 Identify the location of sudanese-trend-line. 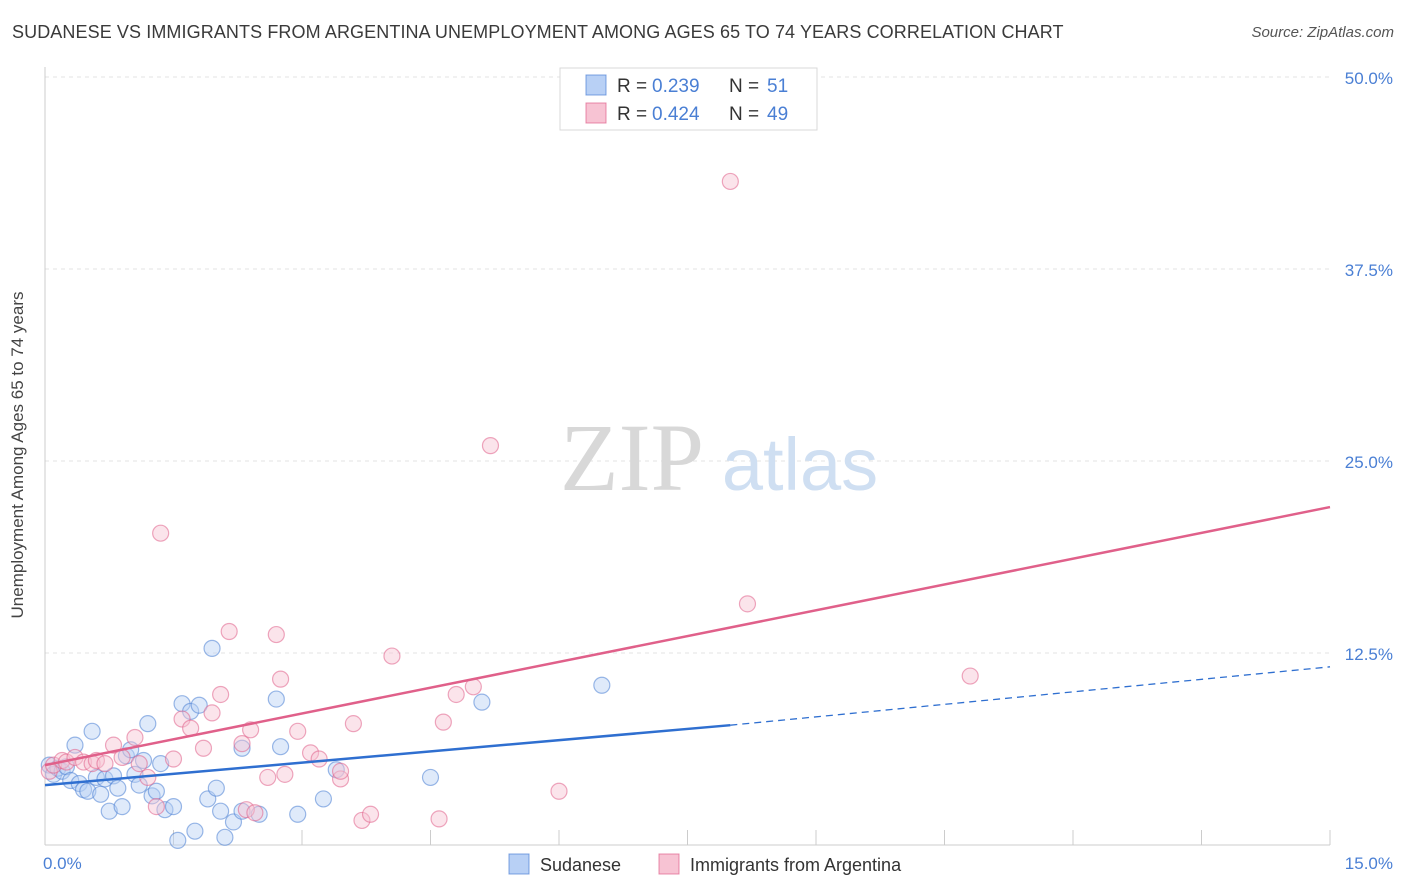
(387, 755).